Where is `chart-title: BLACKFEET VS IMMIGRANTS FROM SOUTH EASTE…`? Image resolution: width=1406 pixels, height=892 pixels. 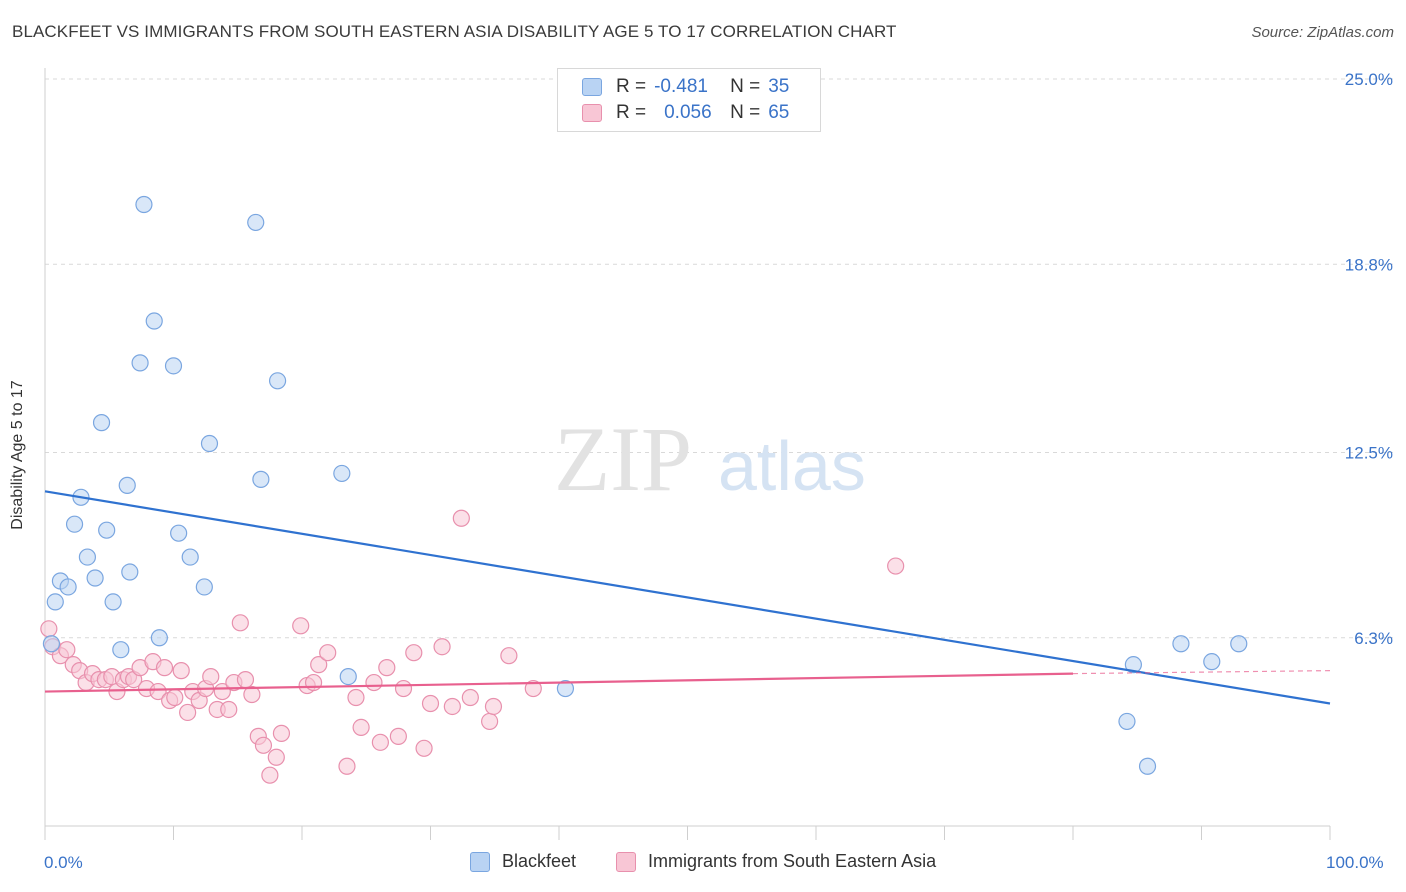 chart-title: BLACKFEET VS IMMIGRANTS FROM SOUTH EASTE… is located at coordinates (454, 31).